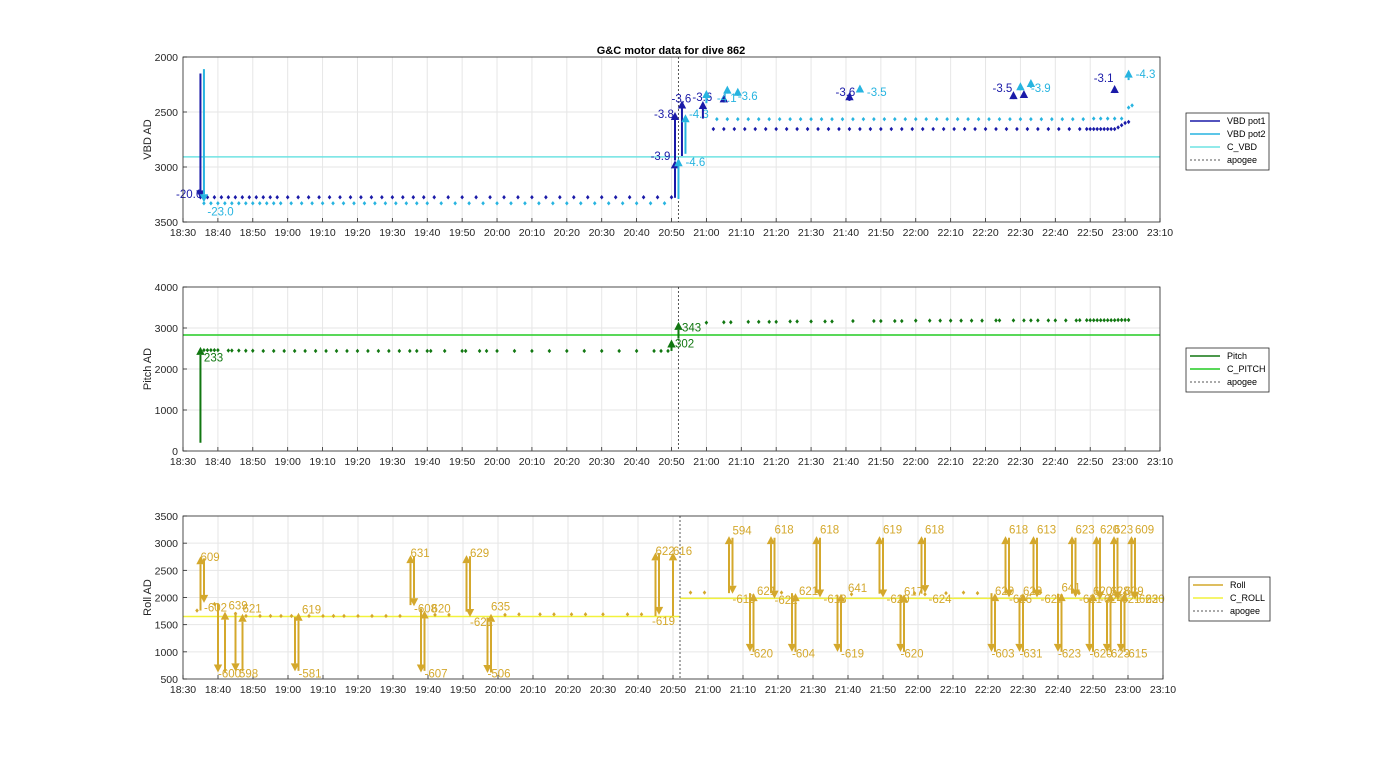 This screenshot has width=1400, height=764. I want to click on y-tick-label: 3500, so click(167, 517).